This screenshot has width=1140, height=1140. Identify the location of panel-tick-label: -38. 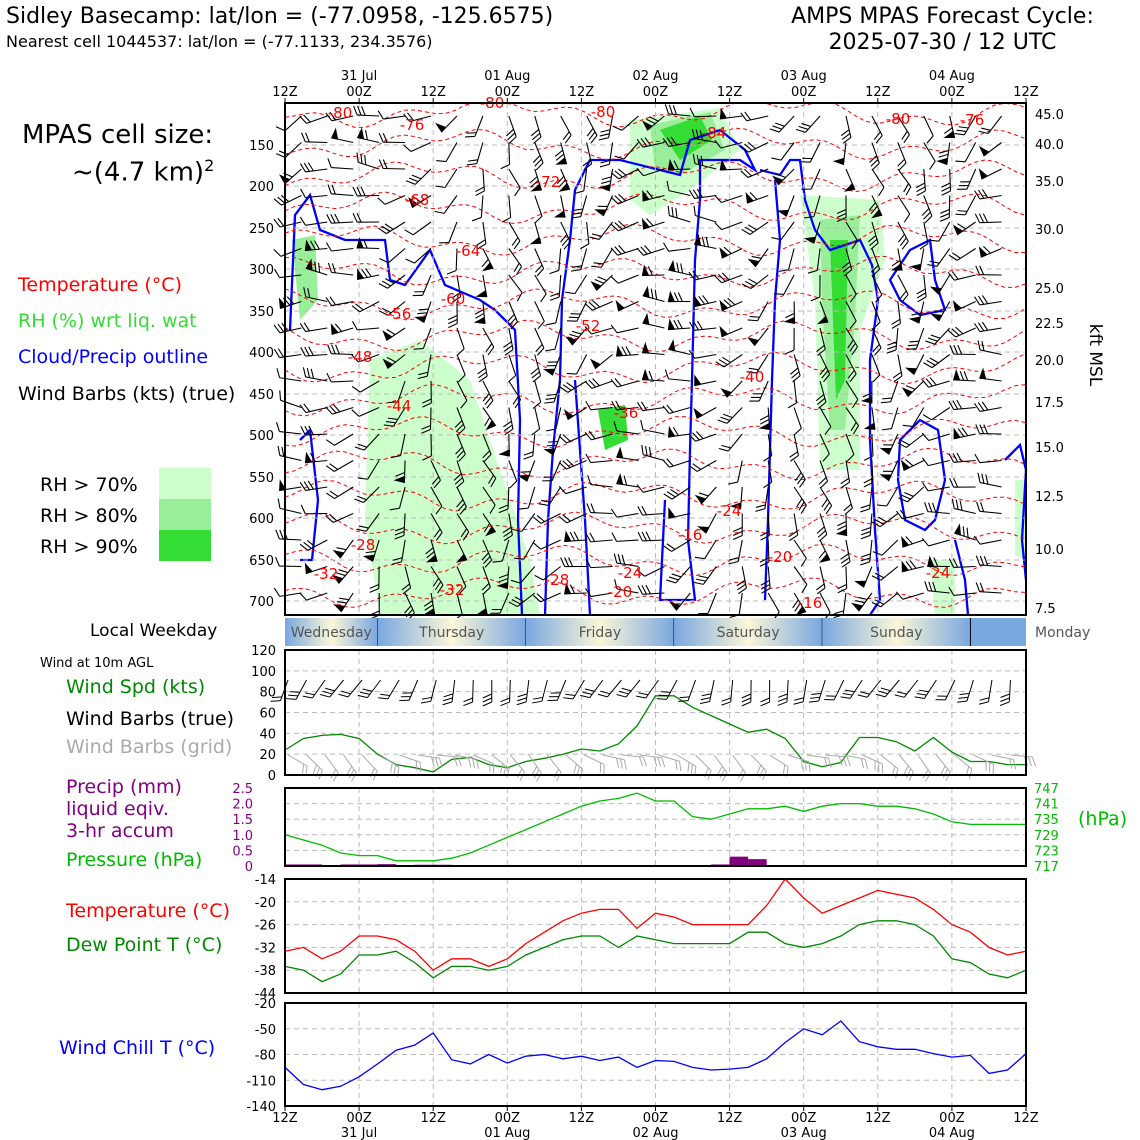
(265, 971).